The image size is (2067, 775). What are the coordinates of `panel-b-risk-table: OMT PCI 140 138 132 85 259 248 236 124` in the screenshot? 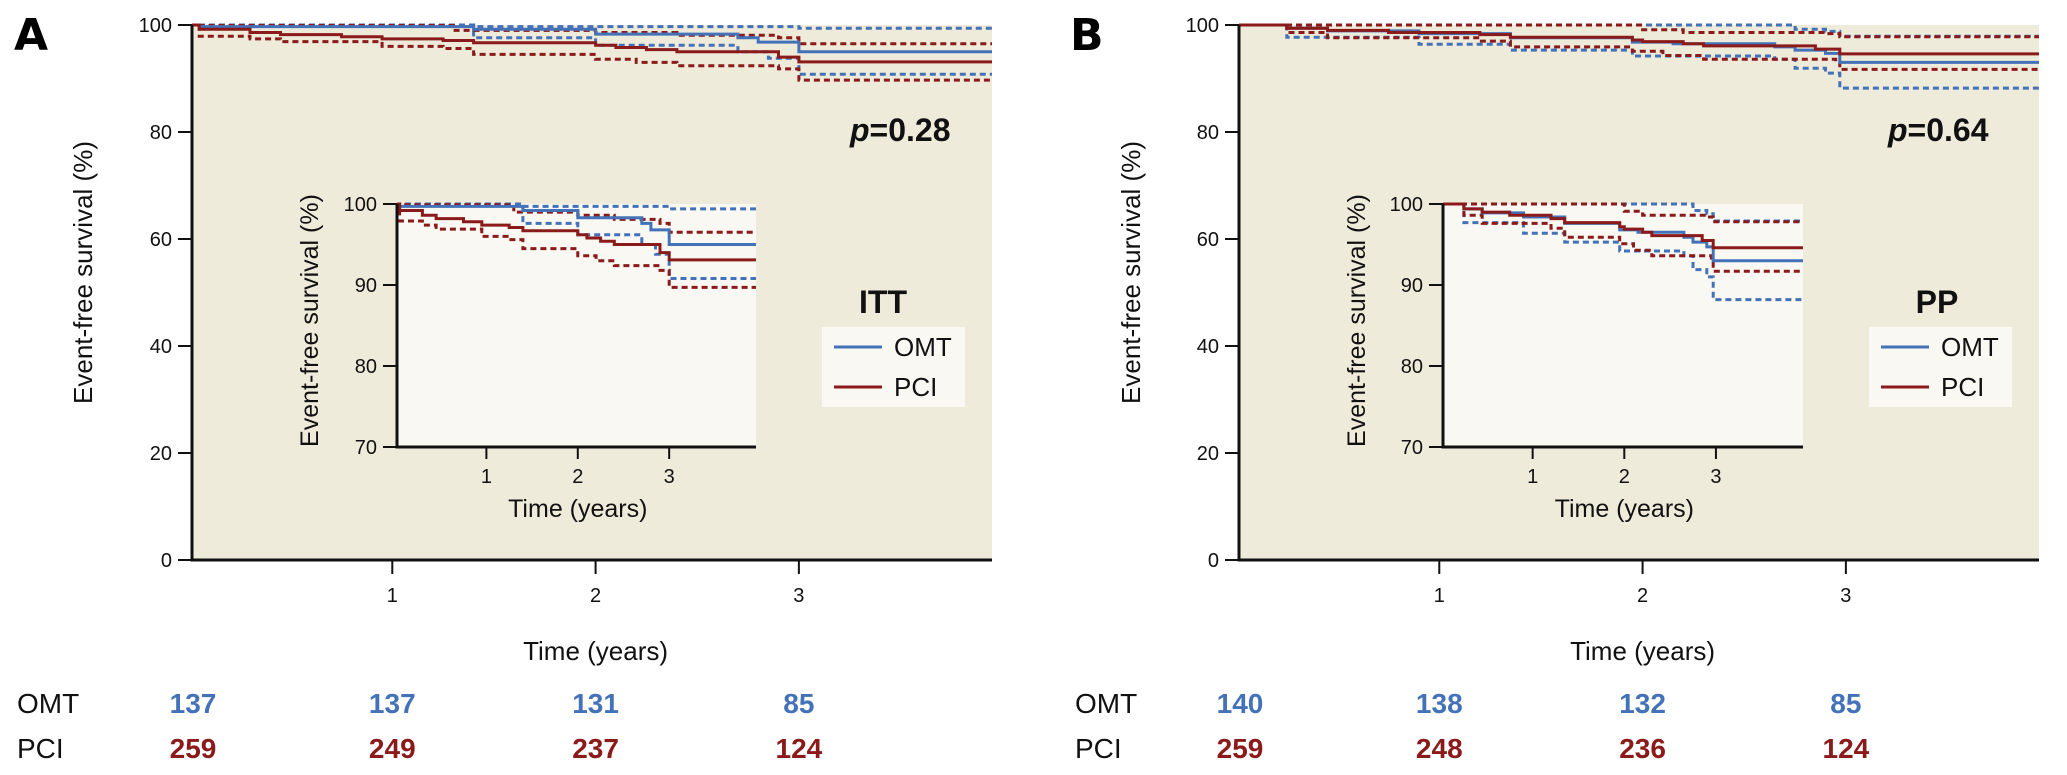 It's located at (1472, 726).